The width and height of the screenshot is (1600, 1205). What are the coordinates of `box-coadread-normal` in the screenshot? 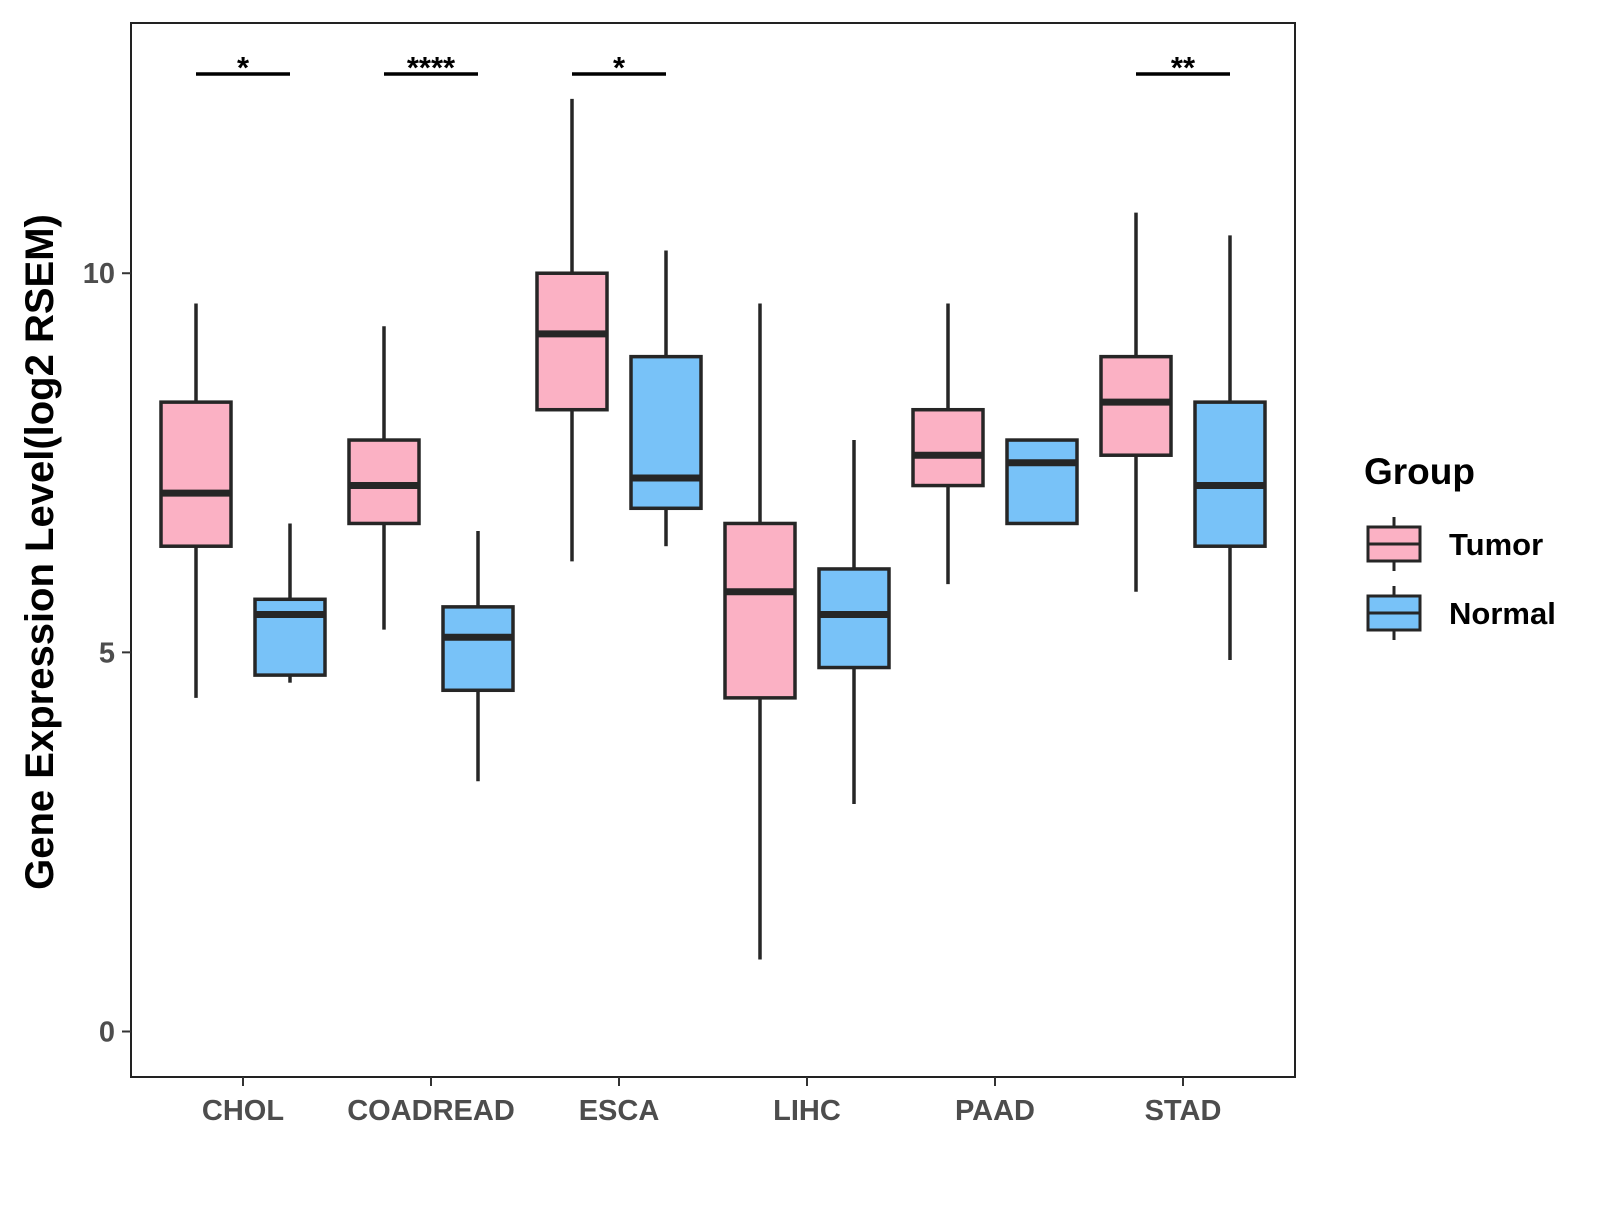 It's located at (478, 656).